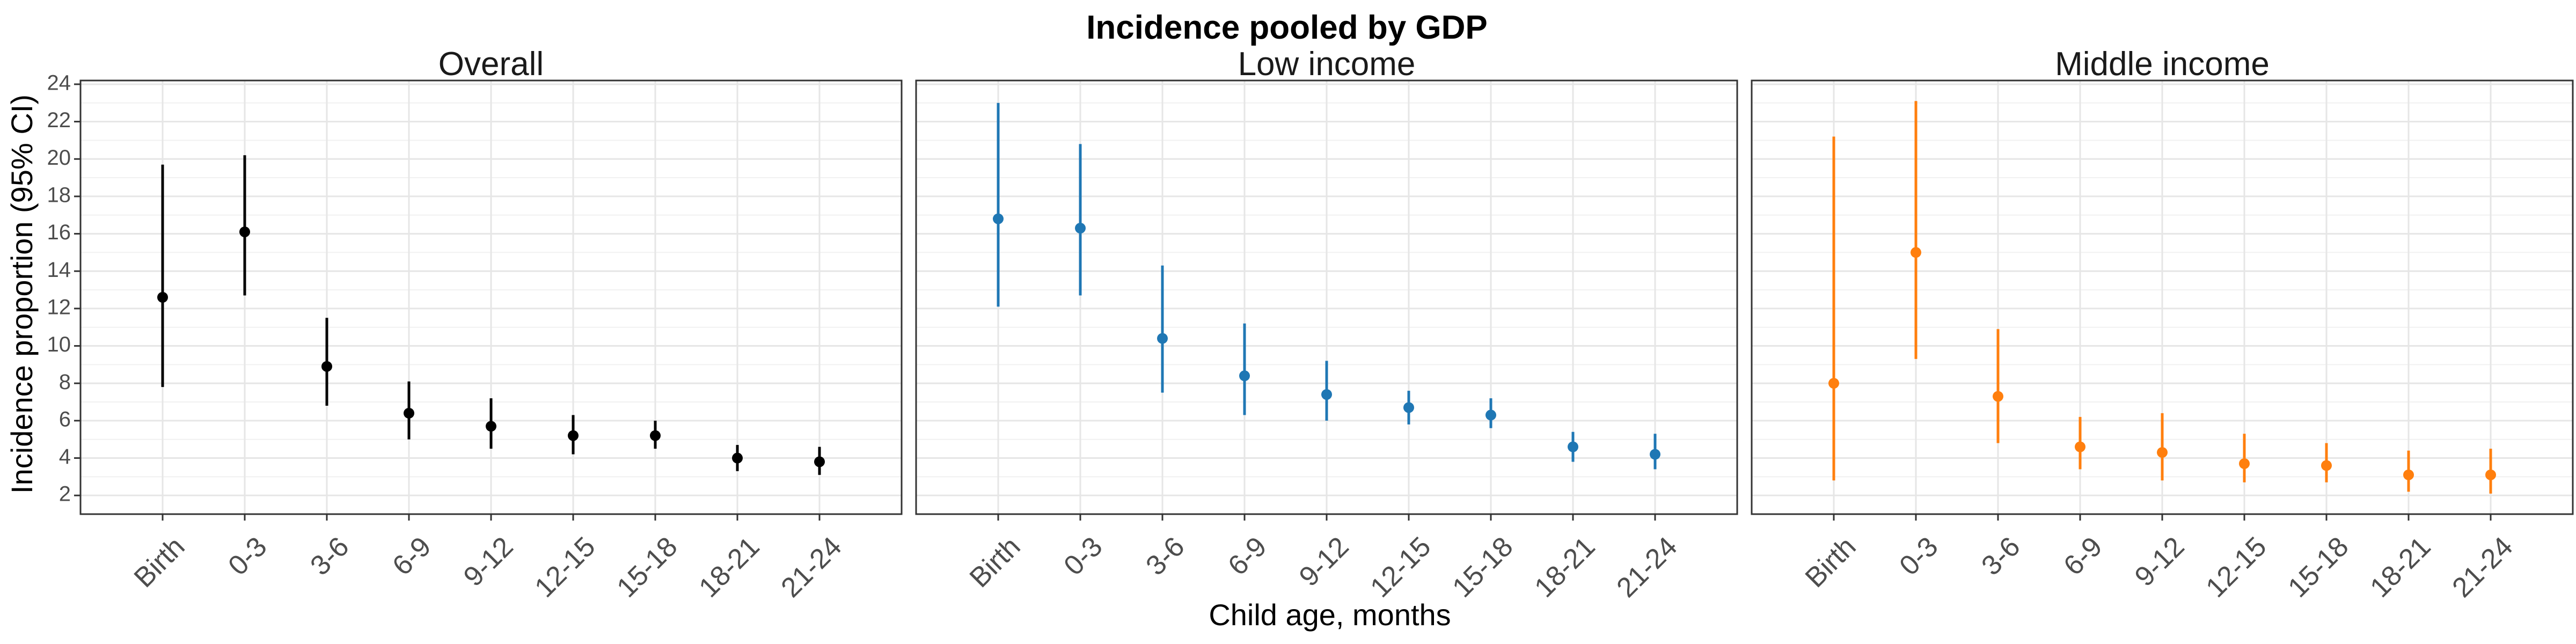  Describe the element at coordinates (59, 120) in the screenshot. I see `y-tick-label: 22` at that location.